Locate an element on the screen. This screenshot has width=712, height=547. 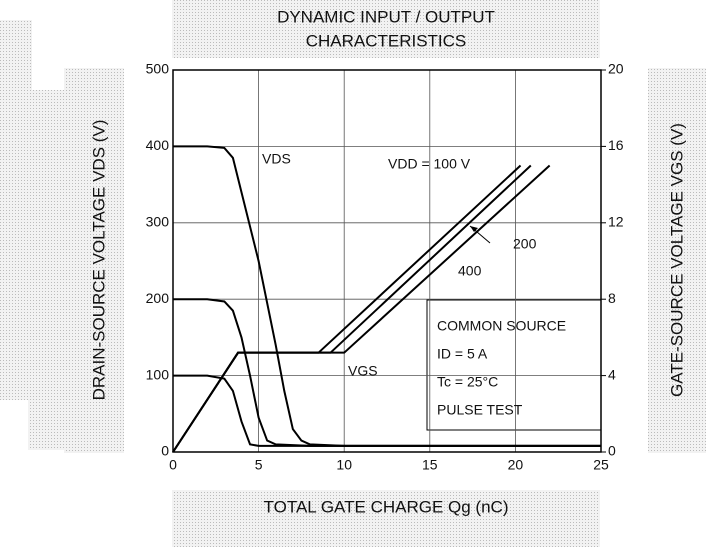
ylabel-bg is located at coordinates (94, 260).